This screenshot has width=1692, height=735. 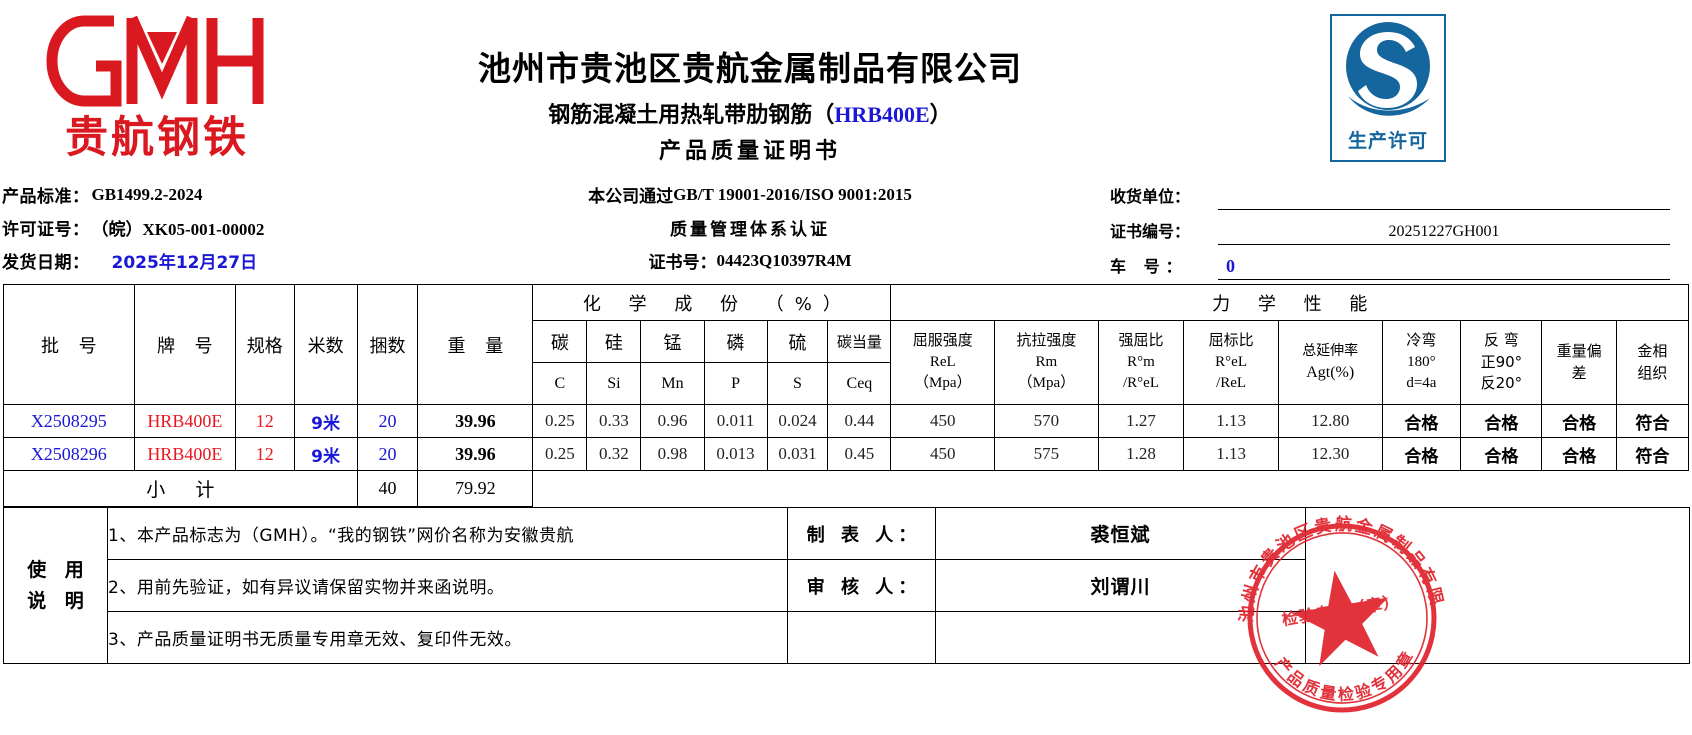 I want to click on cell-strength-ratio: 1.27, so click(x=1141, y=421).